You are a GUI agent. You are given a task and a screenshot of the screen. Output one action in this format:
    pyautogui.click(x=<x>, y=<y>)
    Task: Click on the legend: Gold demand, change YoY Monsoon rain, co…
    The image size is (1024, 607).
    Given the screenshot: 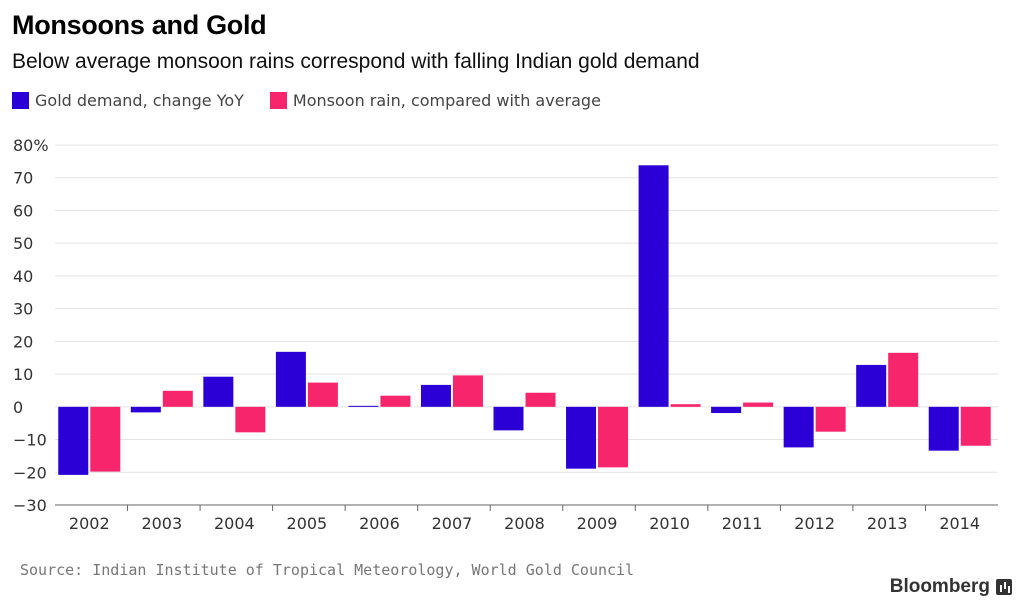 What is the action you would take?
    pyautogui.click(x=306, y=100)
    